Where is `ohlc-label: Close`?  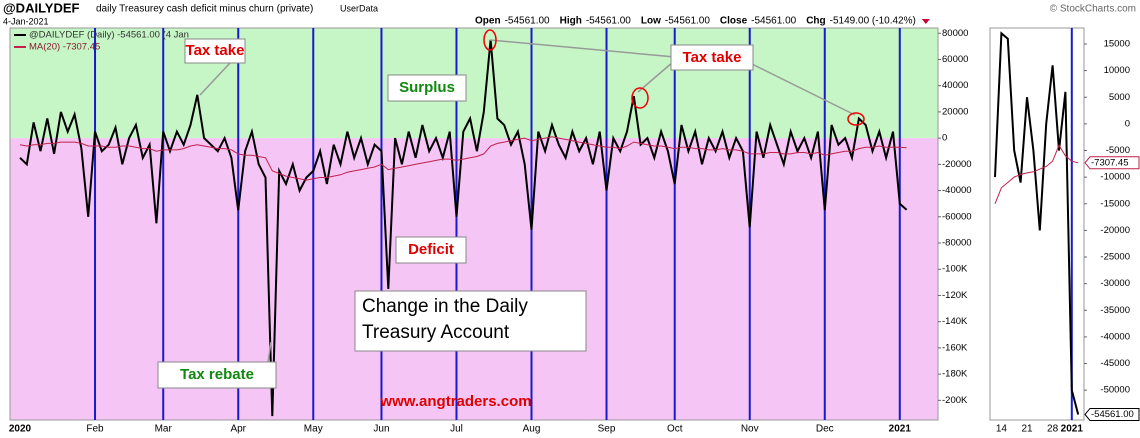 ohlc-label: Close is located at coordinates (734, 21).